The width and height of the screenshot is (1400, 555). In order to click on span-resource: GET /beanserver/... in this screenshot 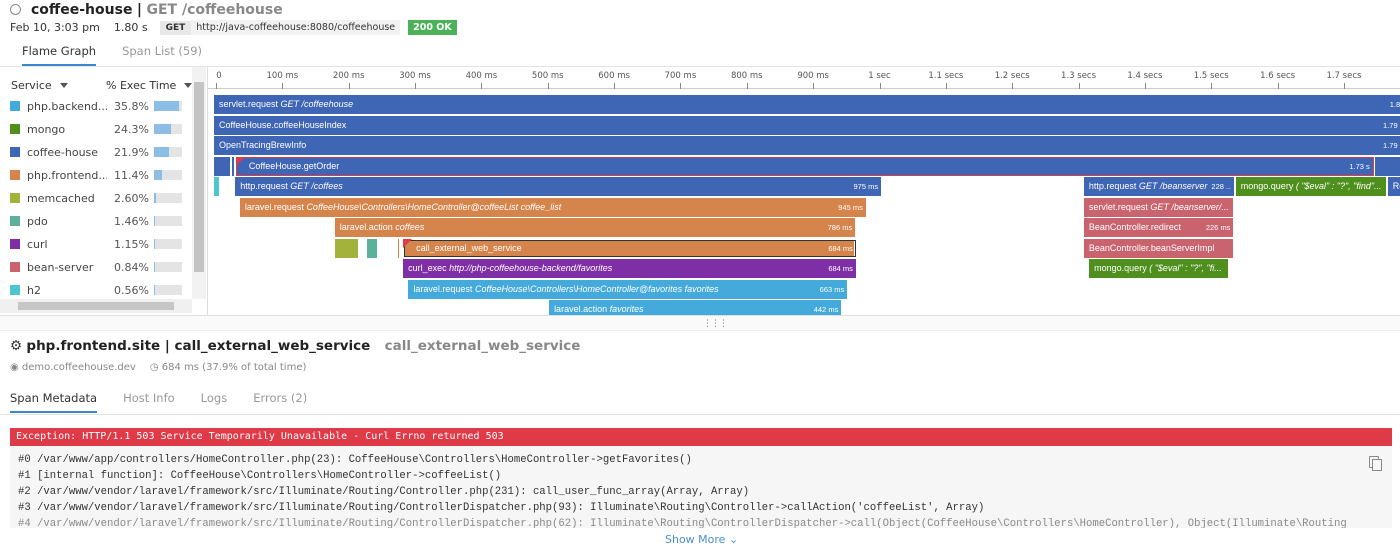, I will do `click(1189, 206)`.